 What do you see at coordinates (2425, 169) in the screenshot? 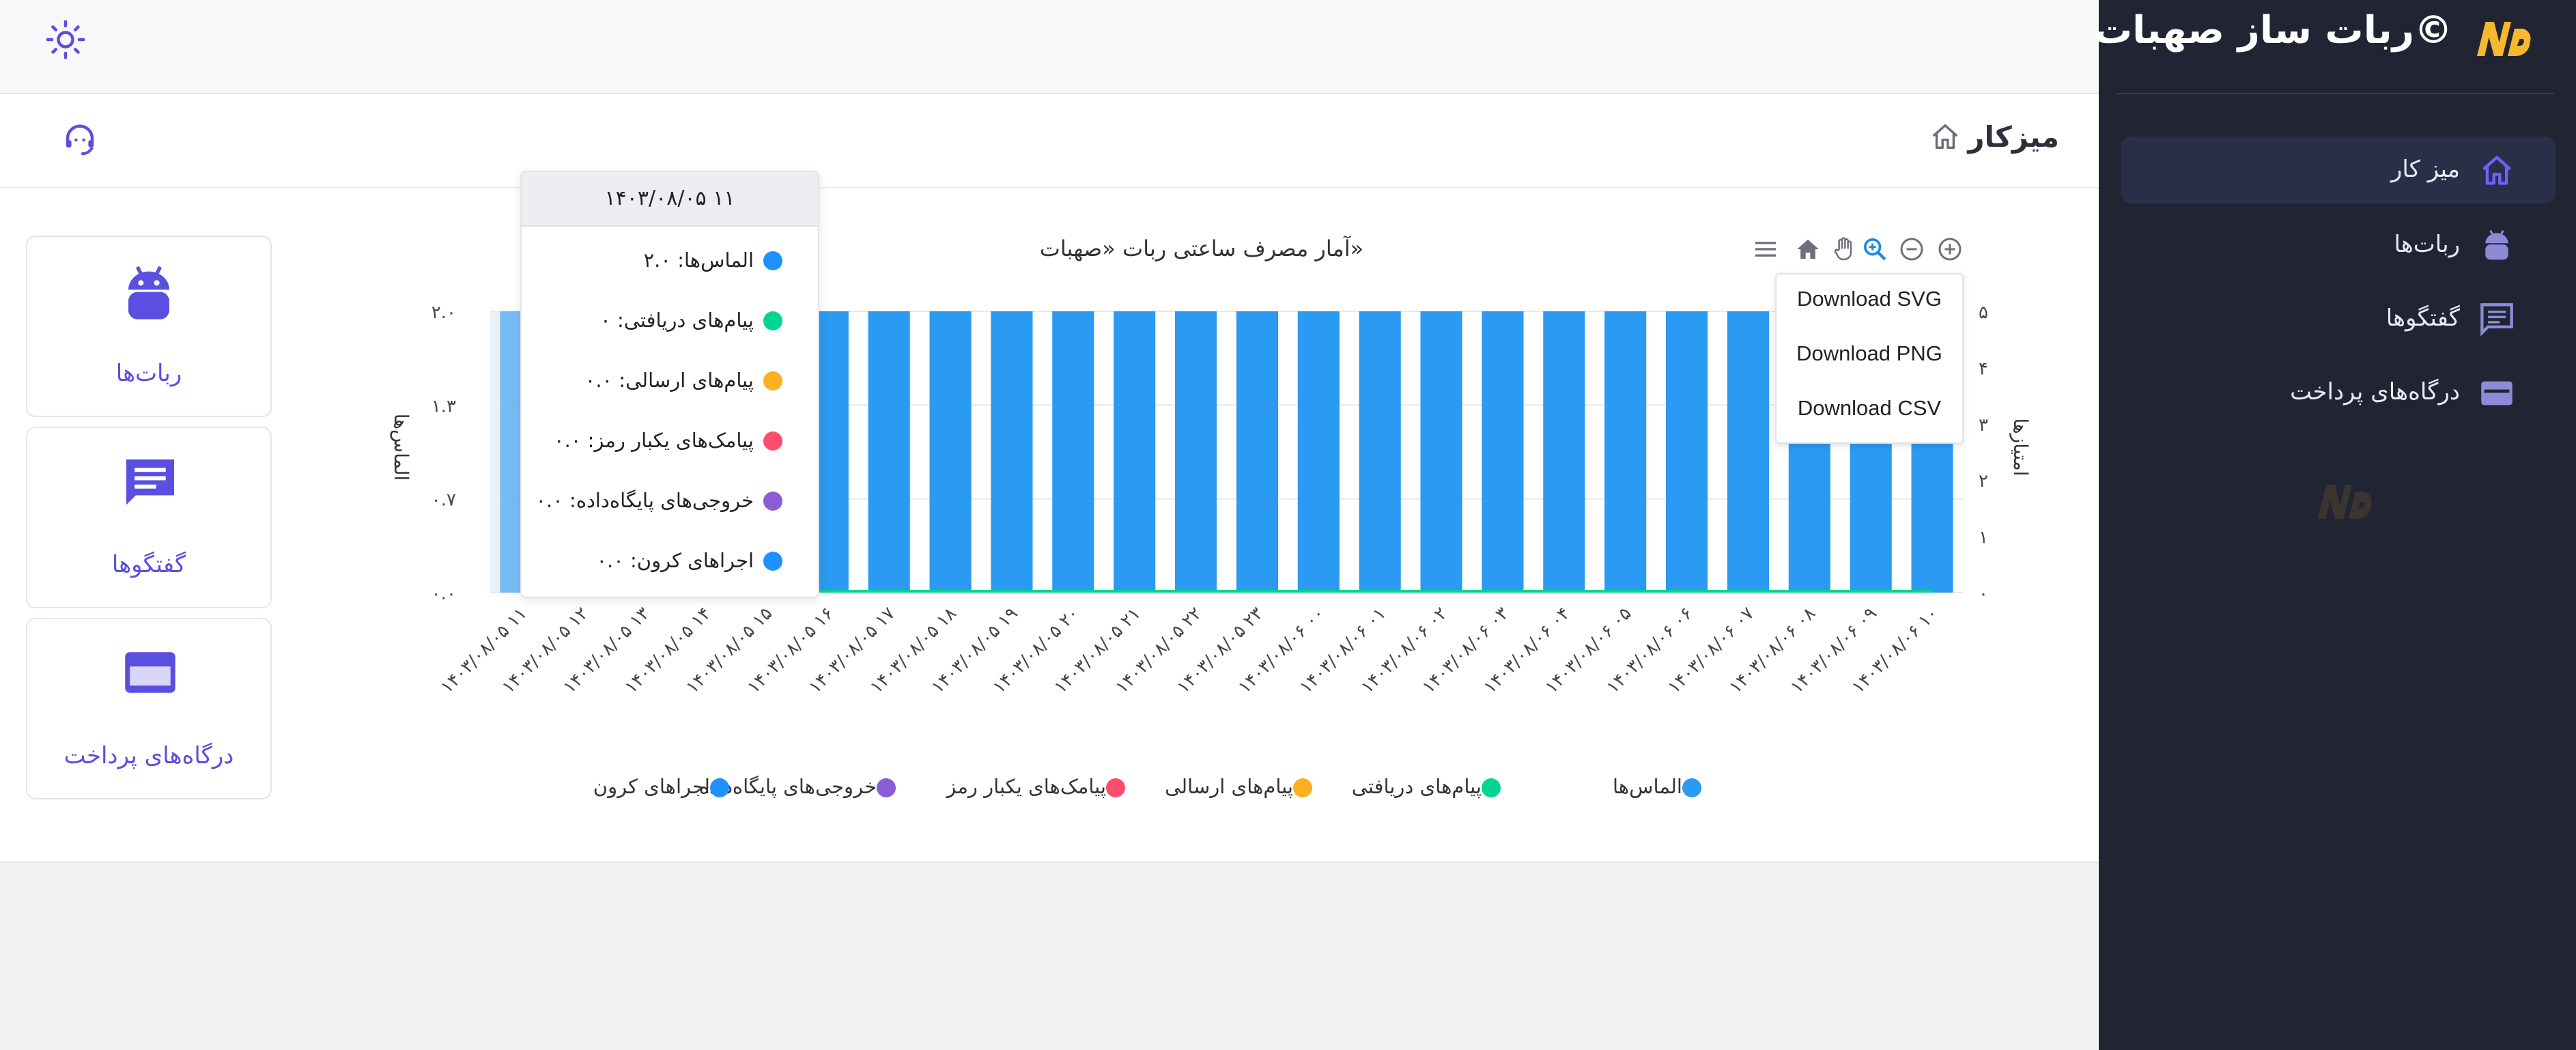
I see `sidebar-item-label: میز کار` at bounding box center [2425, 169].